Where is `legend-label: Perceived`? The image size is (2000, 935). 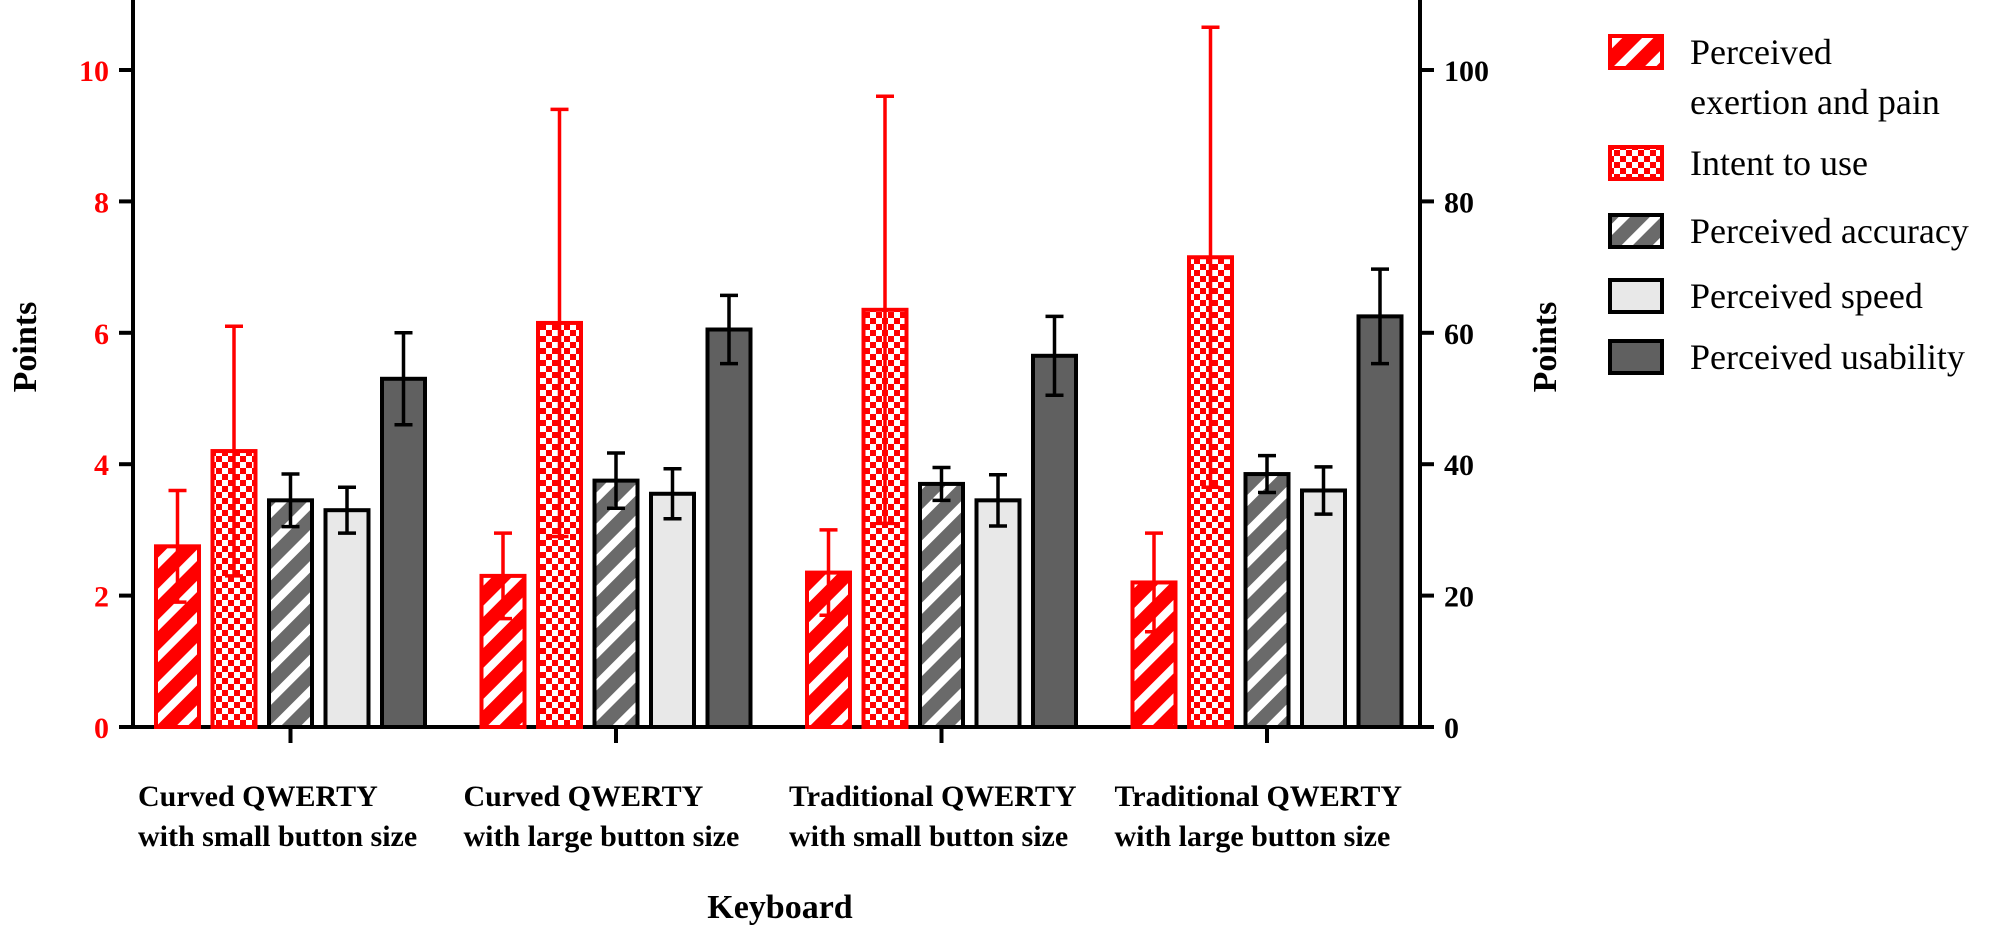 legend-label: Perceived is located at coordinates (1761, 52).